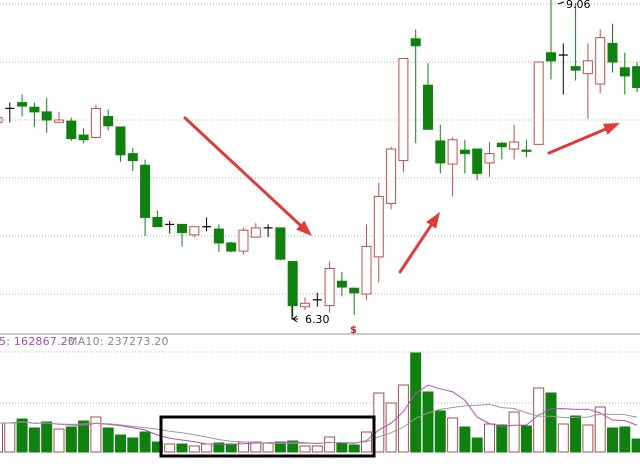 The width and height of the screenshot is (640, 464). I want to click on low-annotation: 6.30, so click(310, 316).